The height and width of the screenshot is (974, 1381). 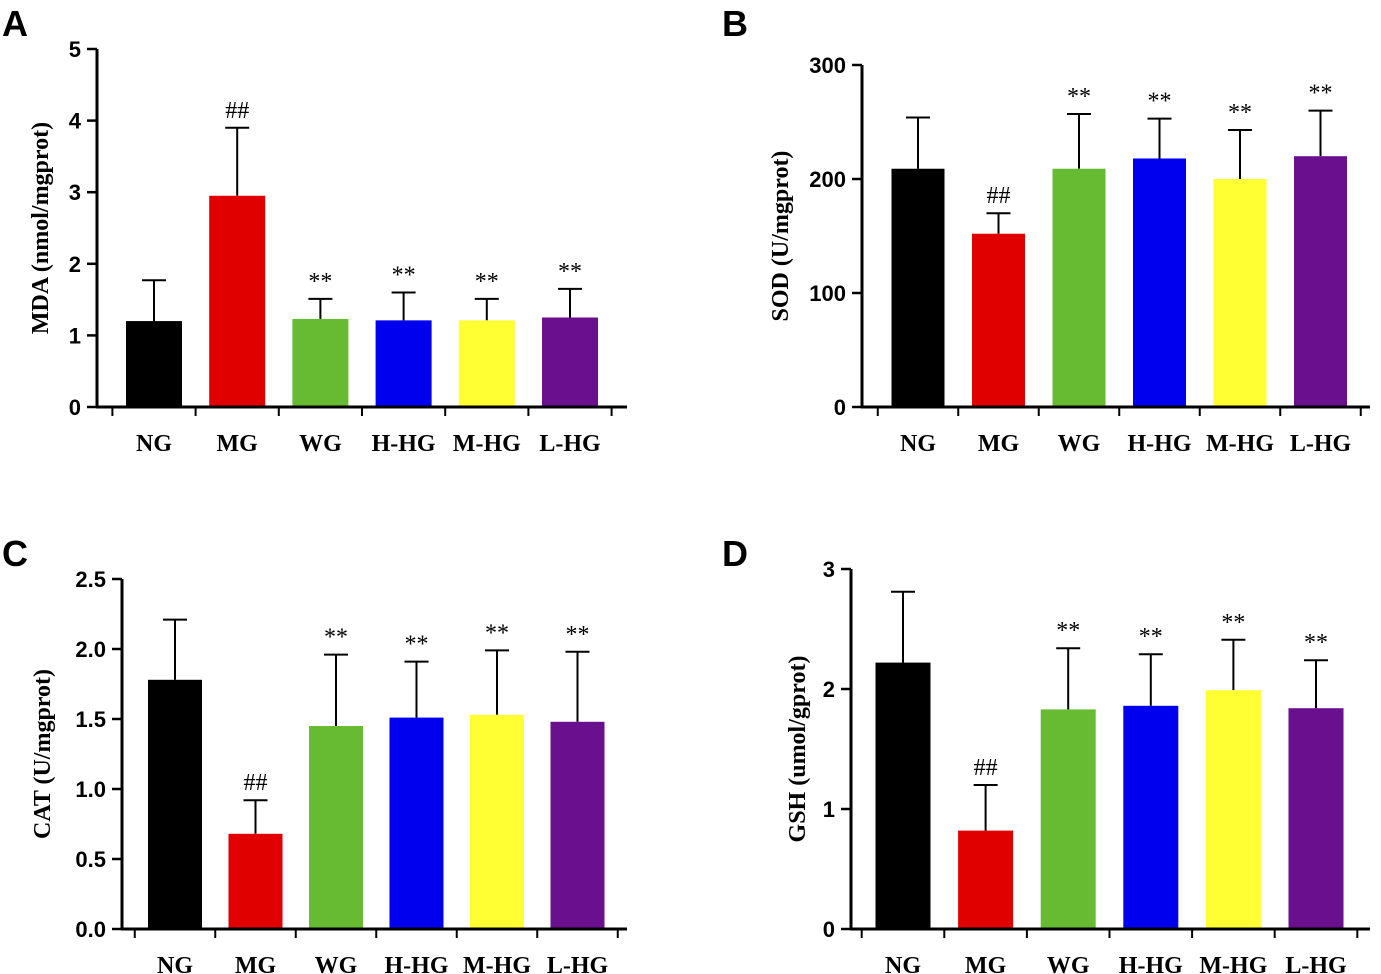 I want to click on panel-b-category-label: M-HG, so click(x=1240, y=444).